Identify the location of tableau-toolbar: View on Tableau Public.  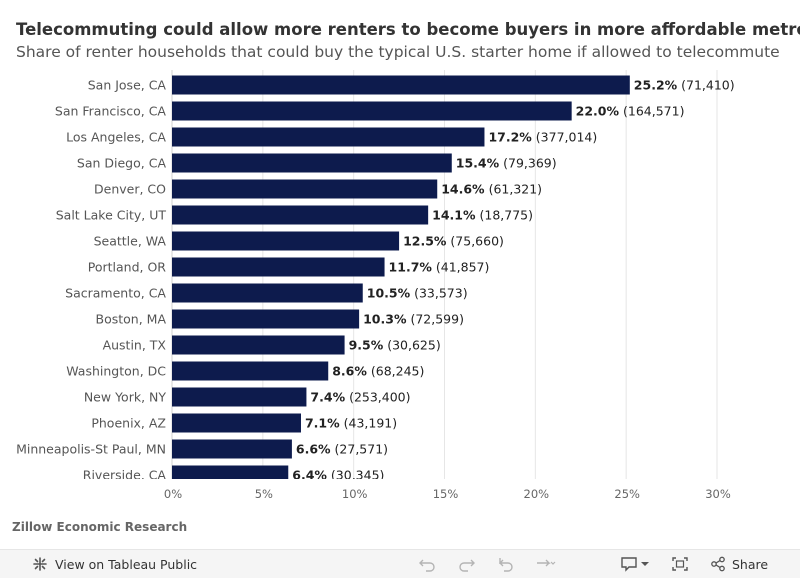
(400, 563).